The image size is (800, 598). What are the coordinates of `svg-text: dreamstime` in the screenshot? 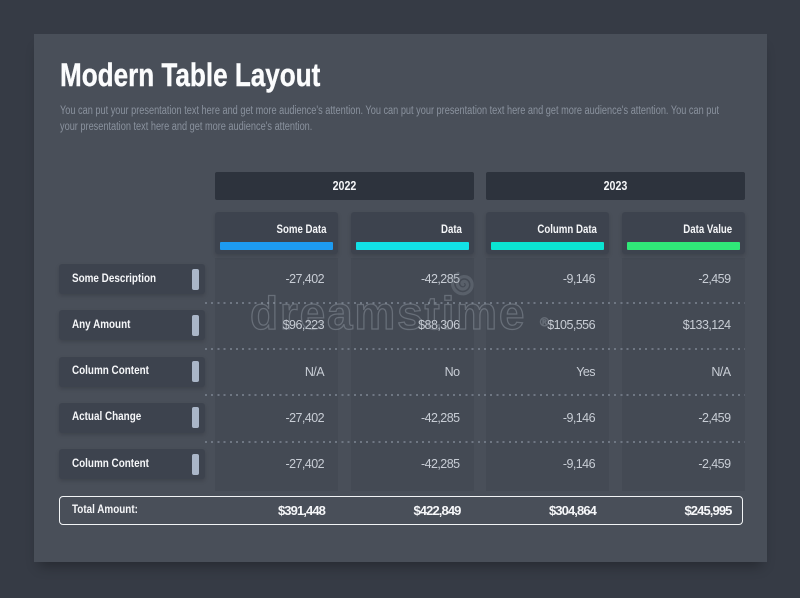 It's located at (388, 313).